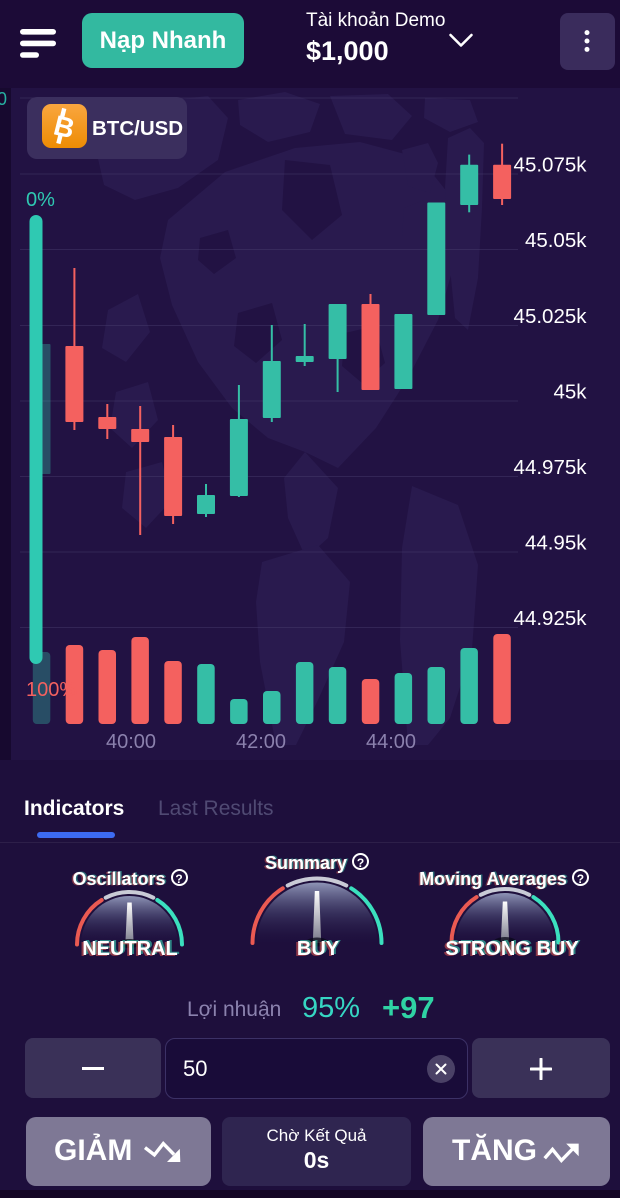 The width and height of the screenshot is (620, 1198). Describe the element at coordinates (40, 200) in the screenshot. I see `svg-text: 0%` at that location.